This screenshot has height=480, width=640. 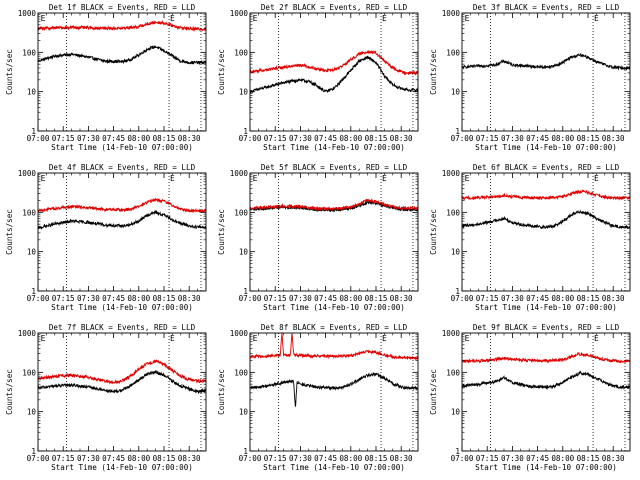 I want to click on panel-title: Det 4f BLACK = Events, RED = LLD, so click(x=122, y=167).